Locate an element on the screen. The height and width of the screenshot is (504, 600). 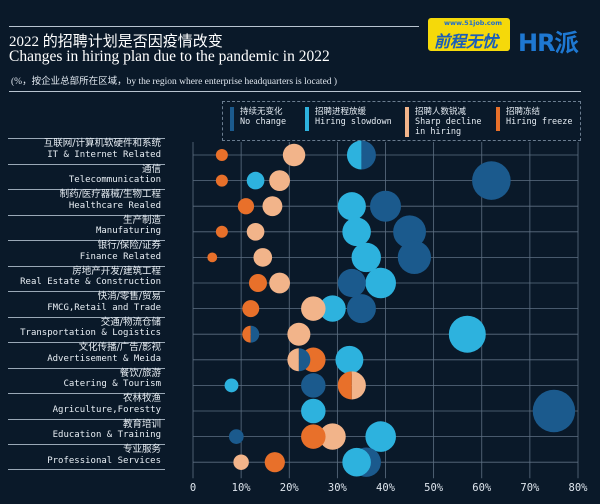
category-label-cn: 银行/保险/证券 is located at coordinates (129, 245).